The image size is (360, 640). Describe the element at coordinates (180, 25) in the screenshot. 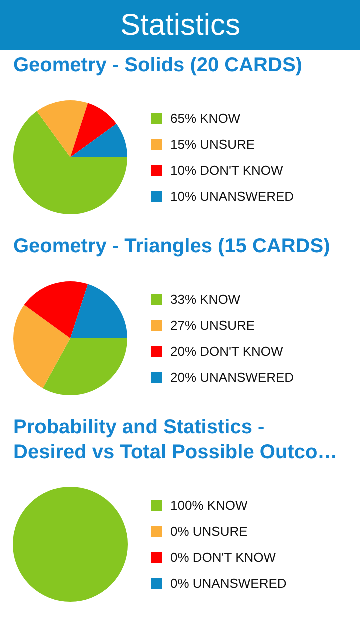

I see `text: Statistics` at that location.